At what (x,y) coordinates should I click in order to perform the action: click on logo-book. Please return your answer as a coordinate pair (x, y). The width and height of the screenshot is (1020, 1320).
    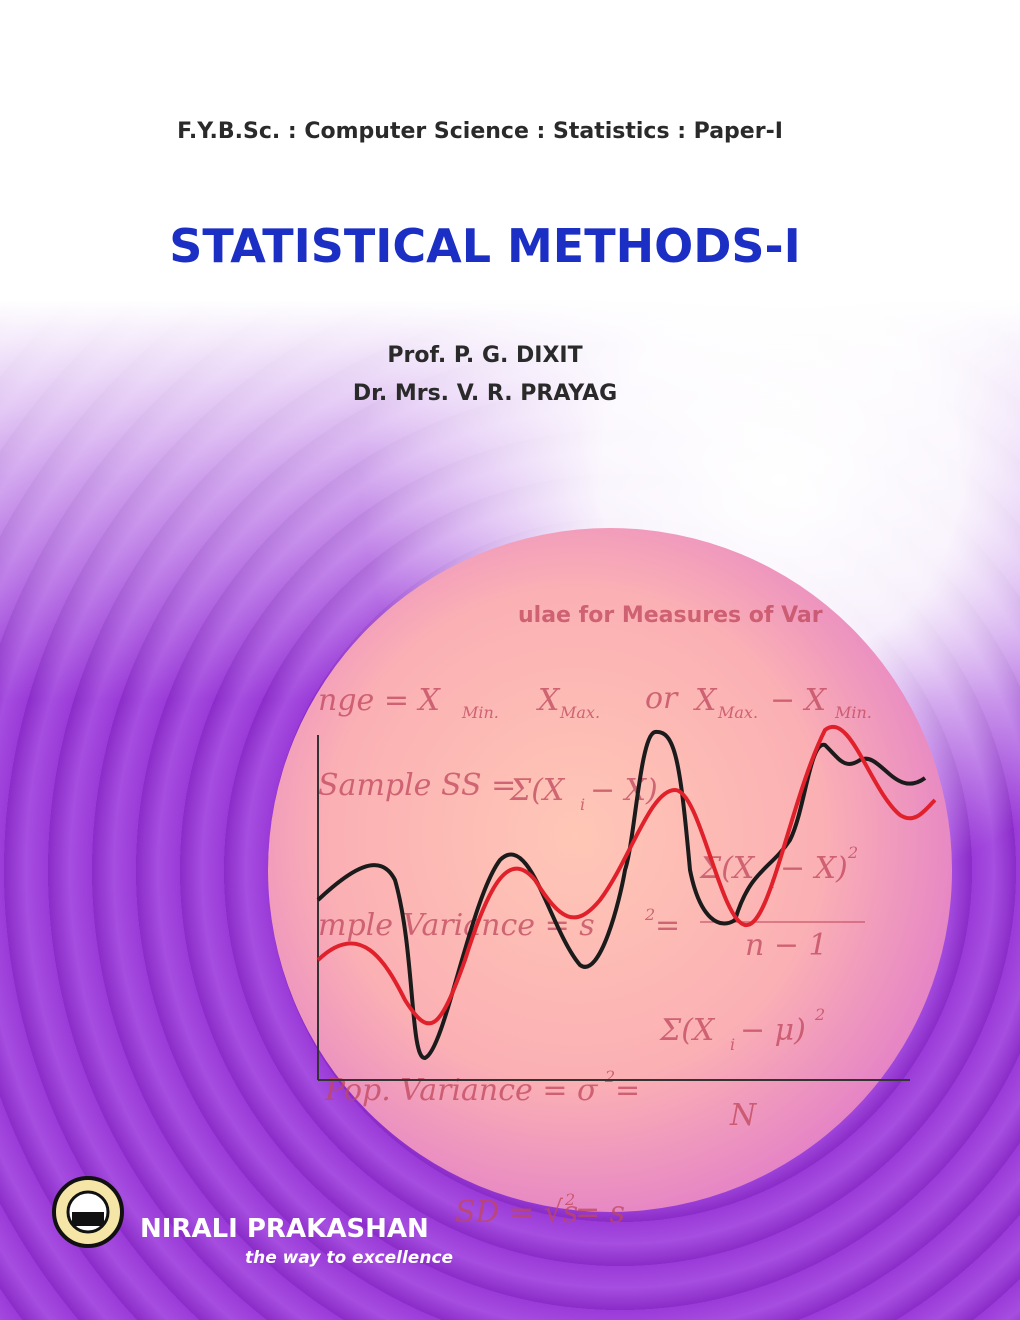
    Looking at the image, I should click on (88, 1219).